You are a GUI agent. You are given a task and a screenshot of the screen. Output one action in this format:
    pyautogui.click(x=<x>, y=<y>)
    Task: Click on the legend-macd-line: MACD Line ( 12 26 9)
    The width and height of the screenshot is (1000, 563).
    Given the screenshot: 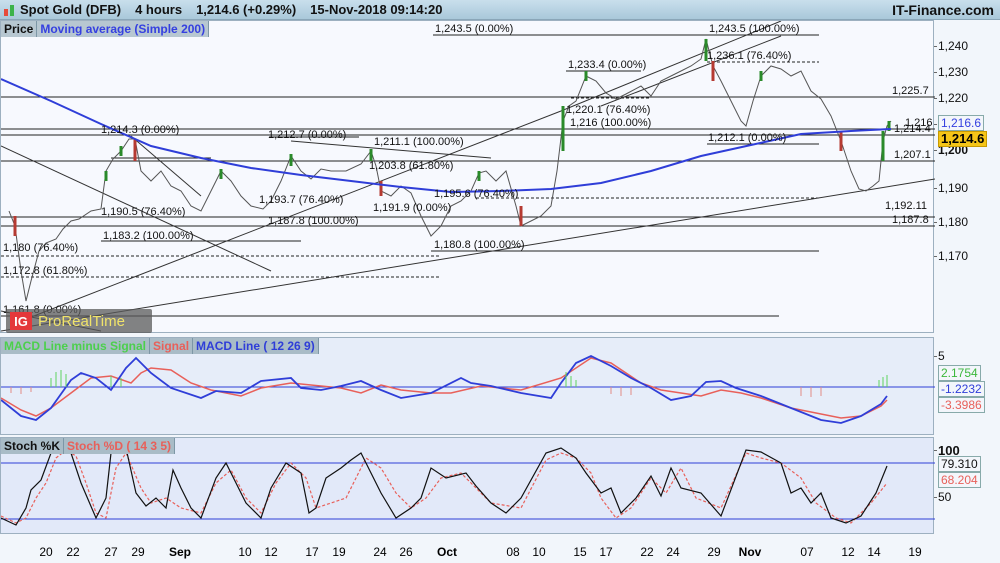 What is the action you would take?
    pyautogui.click(x=256, y=346)
    